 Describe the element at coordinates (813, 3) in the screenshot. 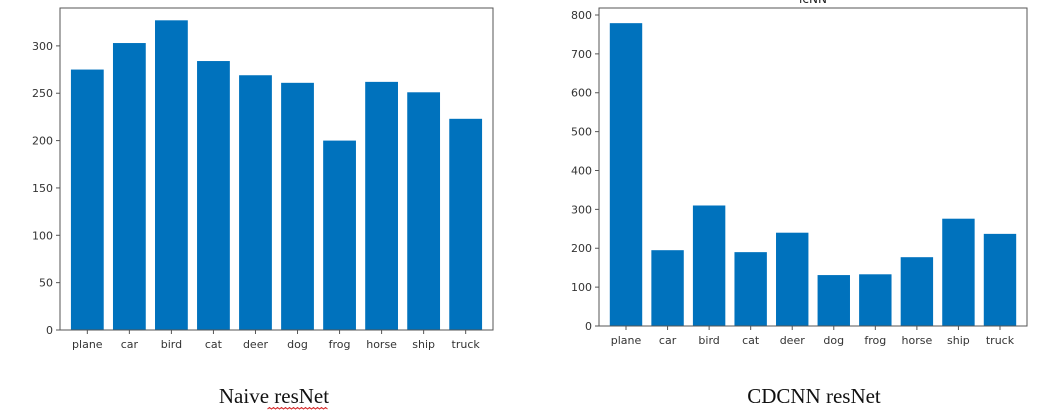

I see `chart-title: lcNN` at that location.